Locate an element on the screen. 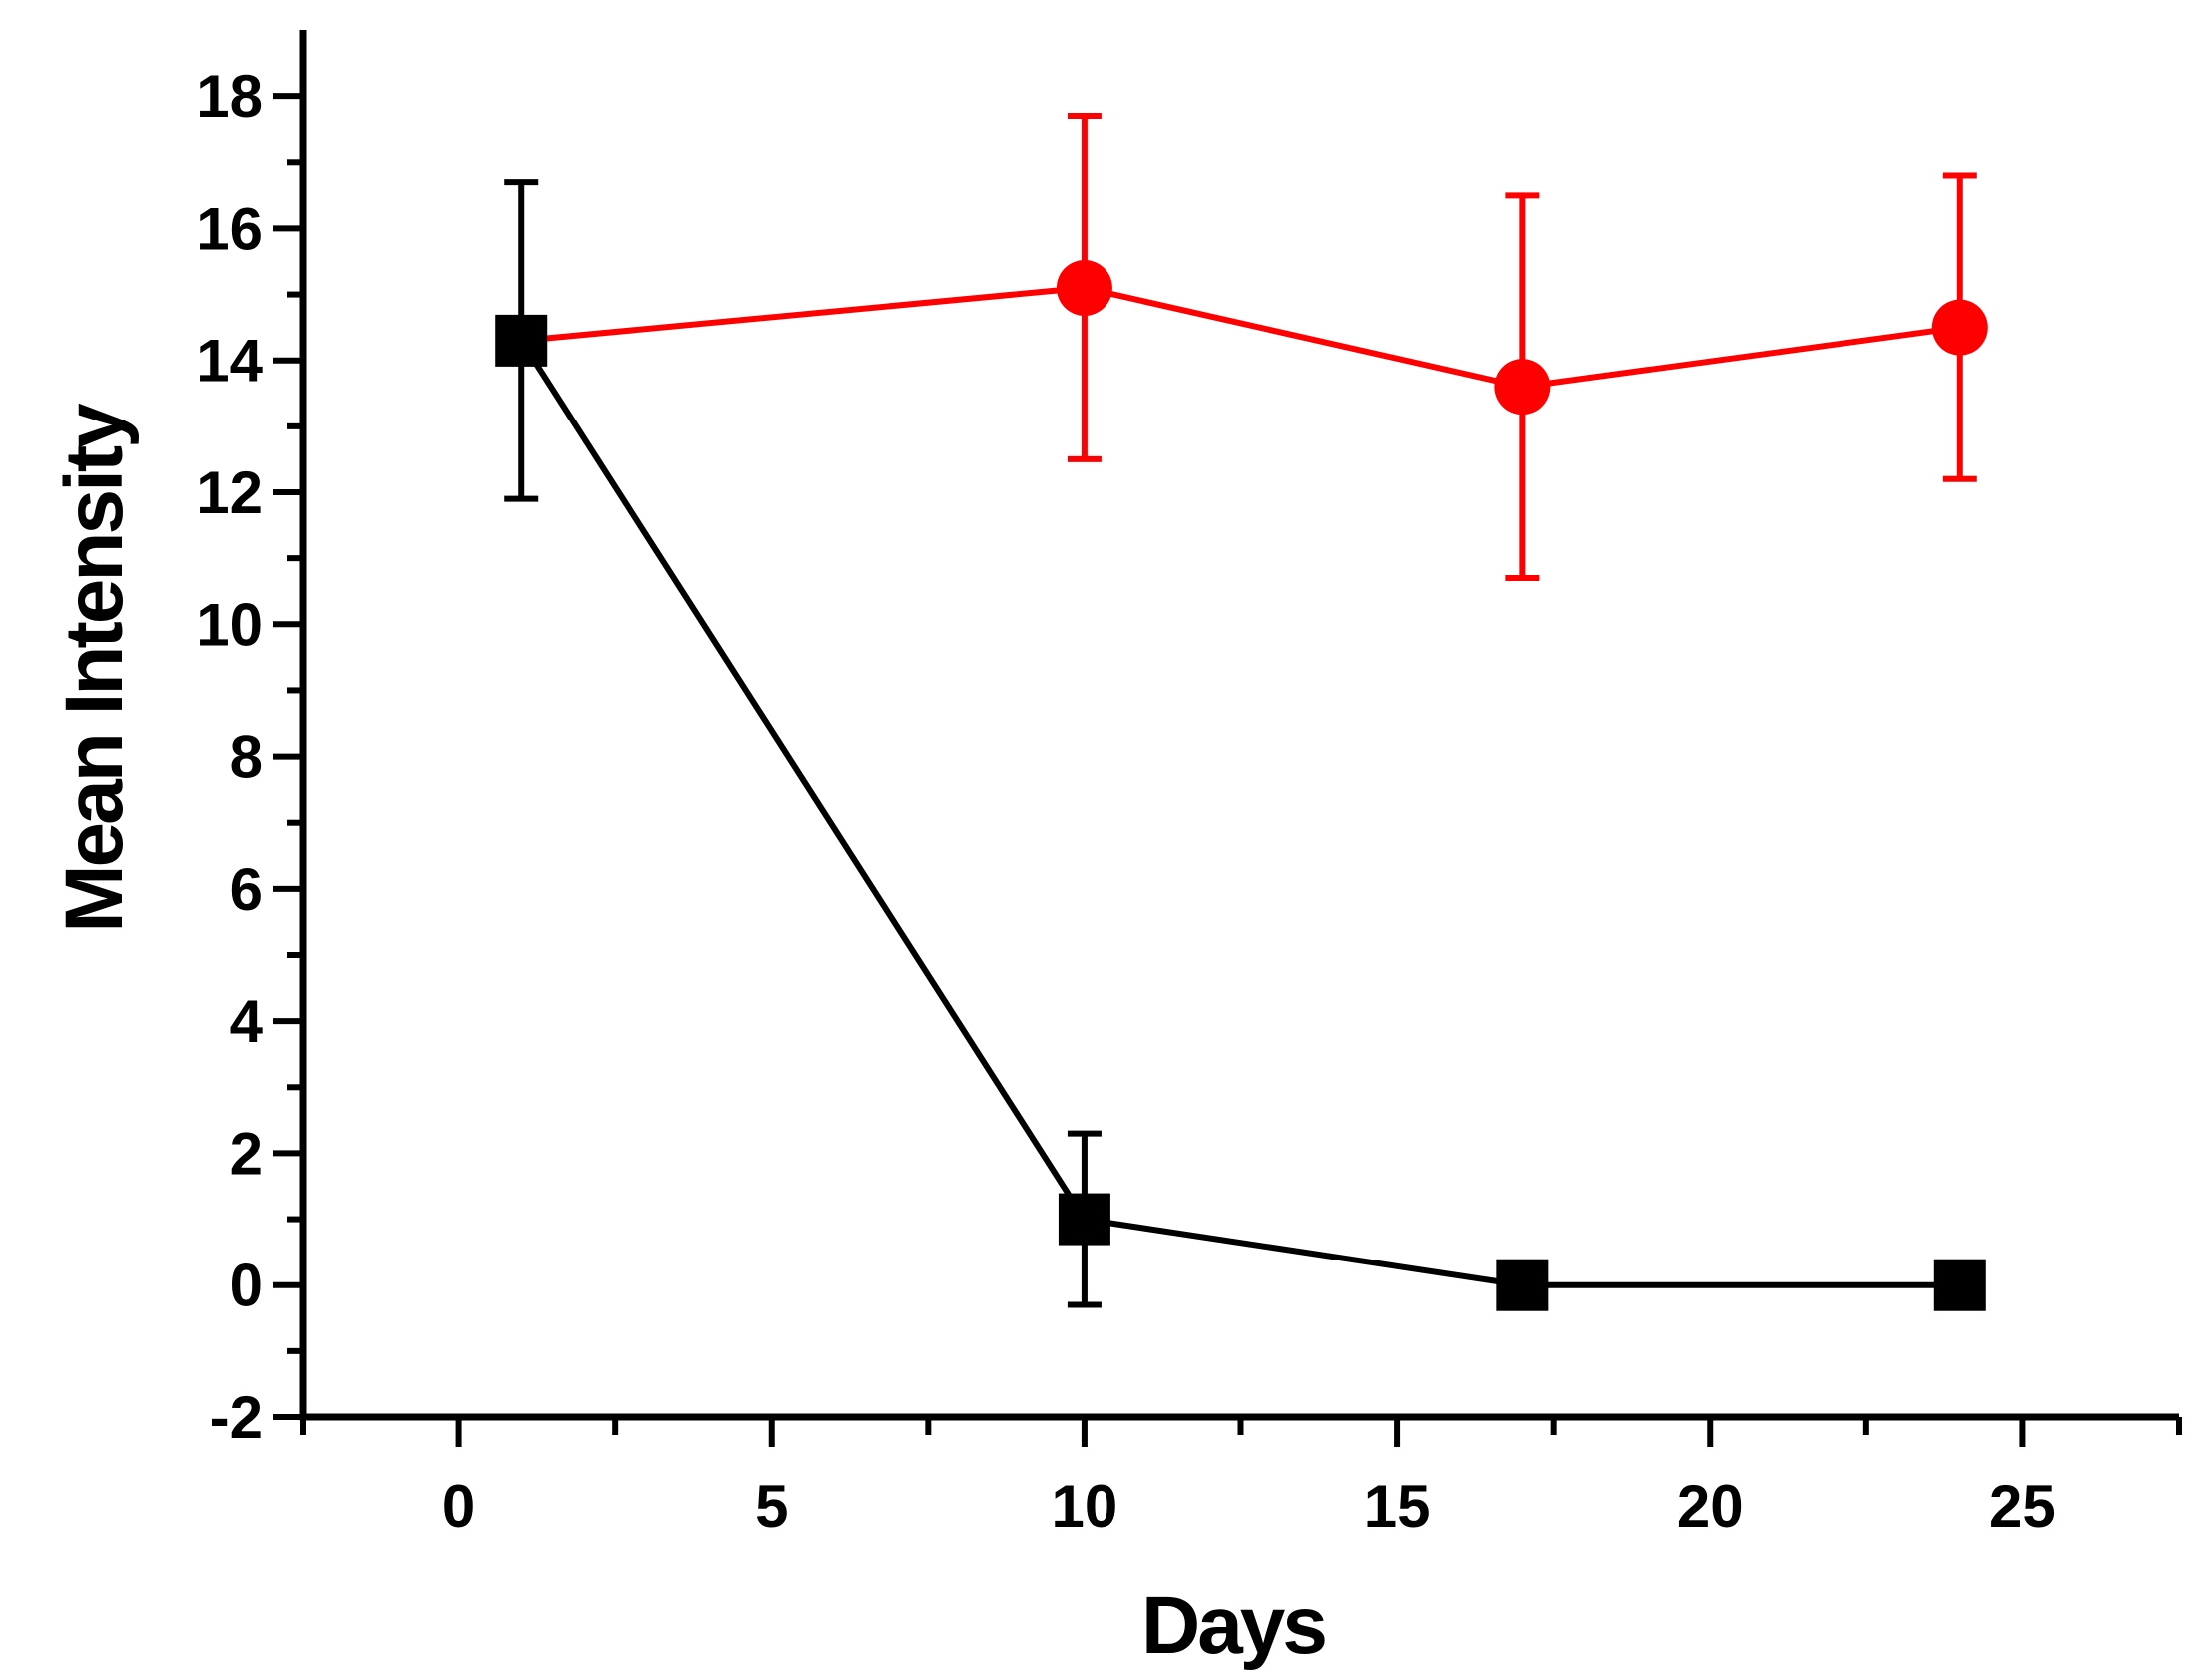 This screenshot has height=1680, width=2212. x-axis-title: Days is located at coordinates (1233, 1625).